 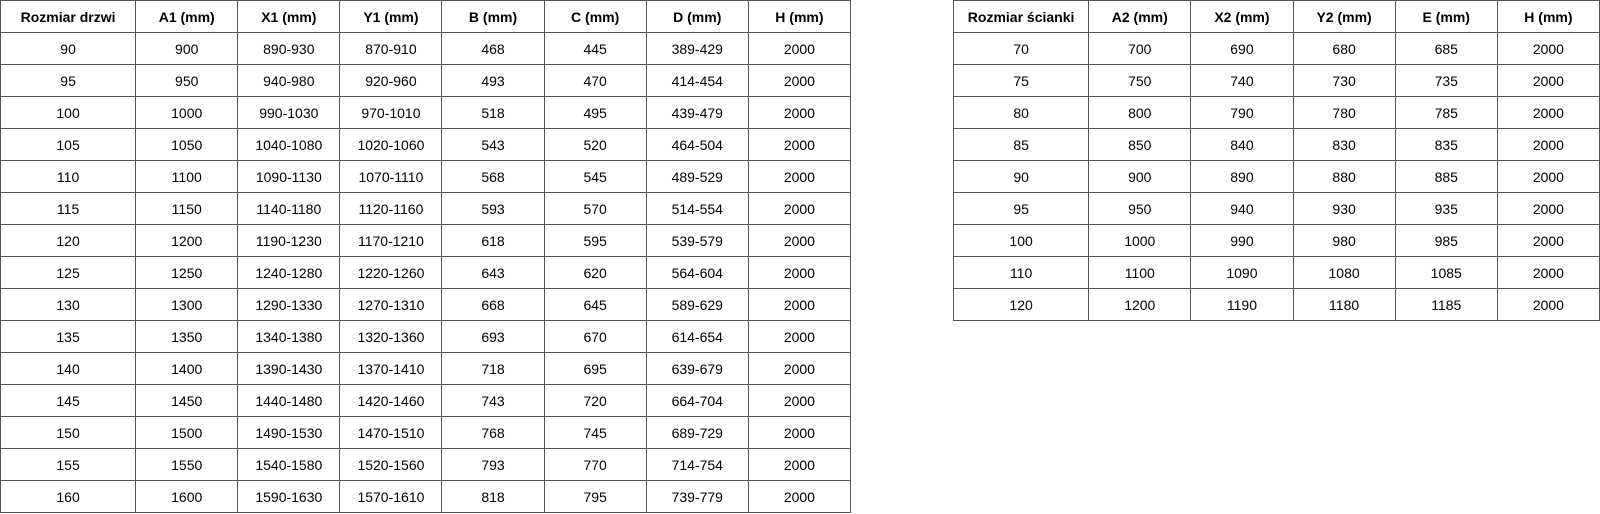 I want to click on table-cell: 1250, so click(x=187, y=272).